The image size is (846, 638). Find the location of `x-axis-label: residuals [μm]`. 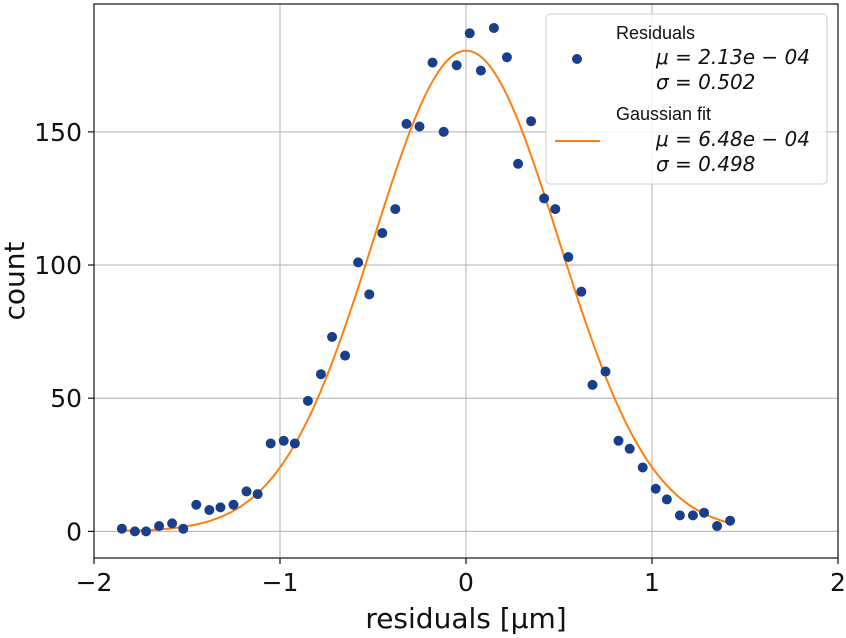

x-axis-label: residuals [μm] is located at coordinates (465, 618).